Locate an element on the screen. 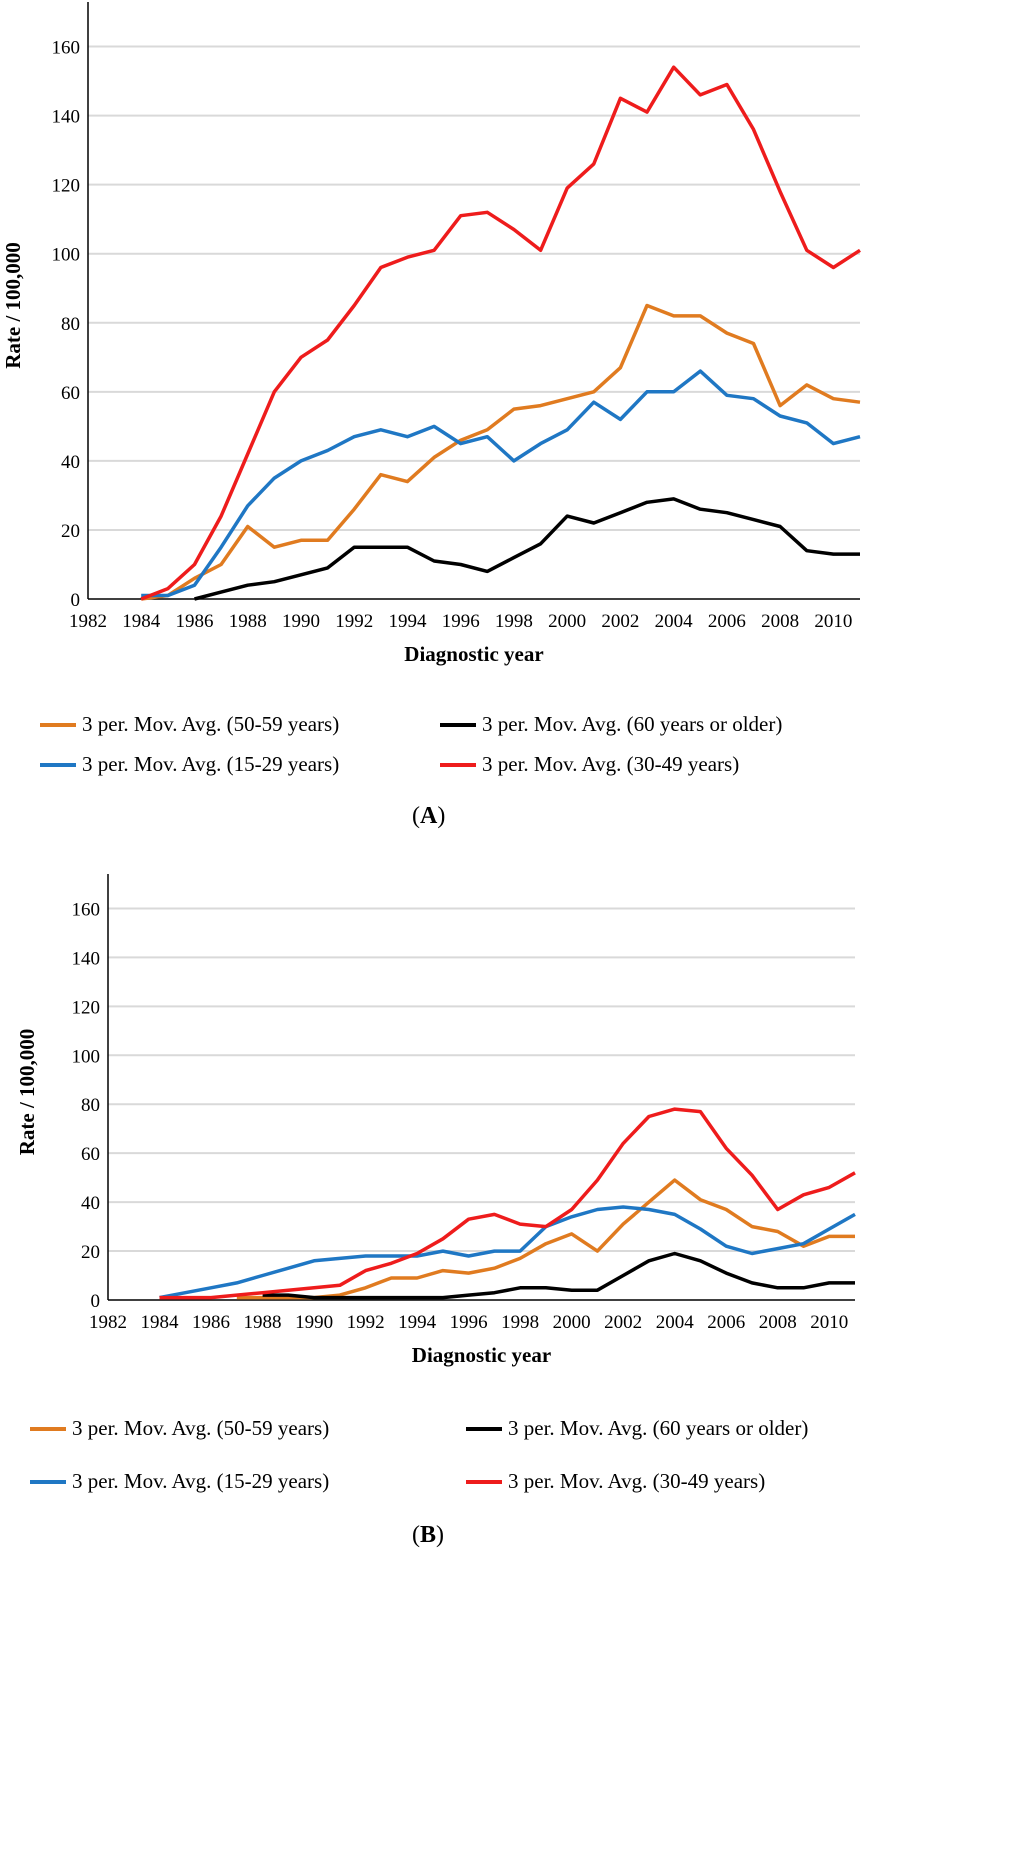  panel-label-a: (A) is located at coordinates (429, 816).